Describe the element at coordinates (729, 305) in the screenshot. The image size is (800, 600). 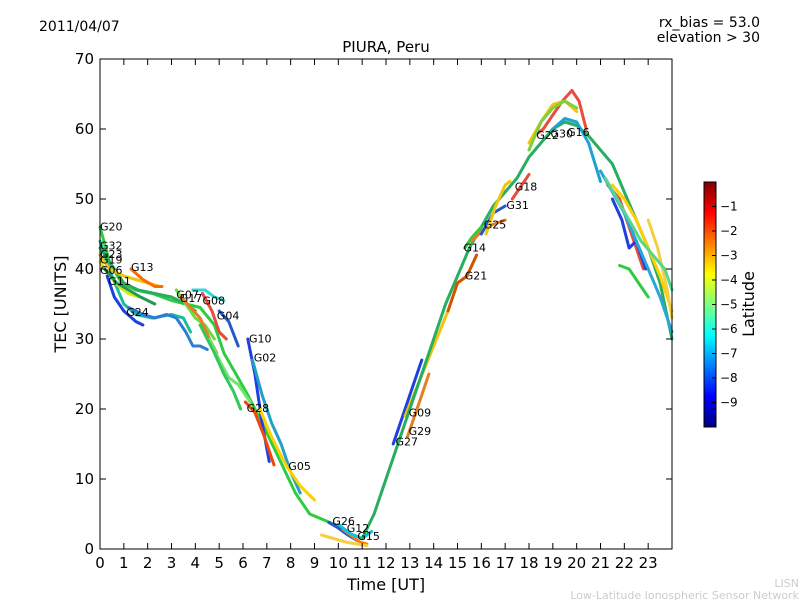
I see `colorbar-tick-label: −5` at that location.